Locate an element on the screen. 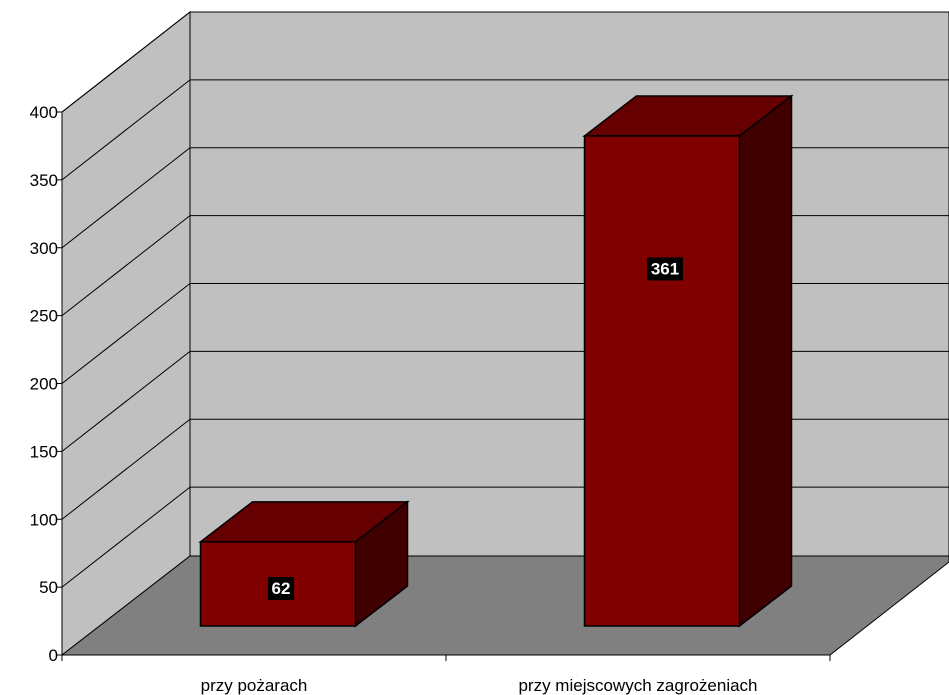 This screenshot has height=695, width=949. y-tick-label: 100 is located at coordinates (44, 519).